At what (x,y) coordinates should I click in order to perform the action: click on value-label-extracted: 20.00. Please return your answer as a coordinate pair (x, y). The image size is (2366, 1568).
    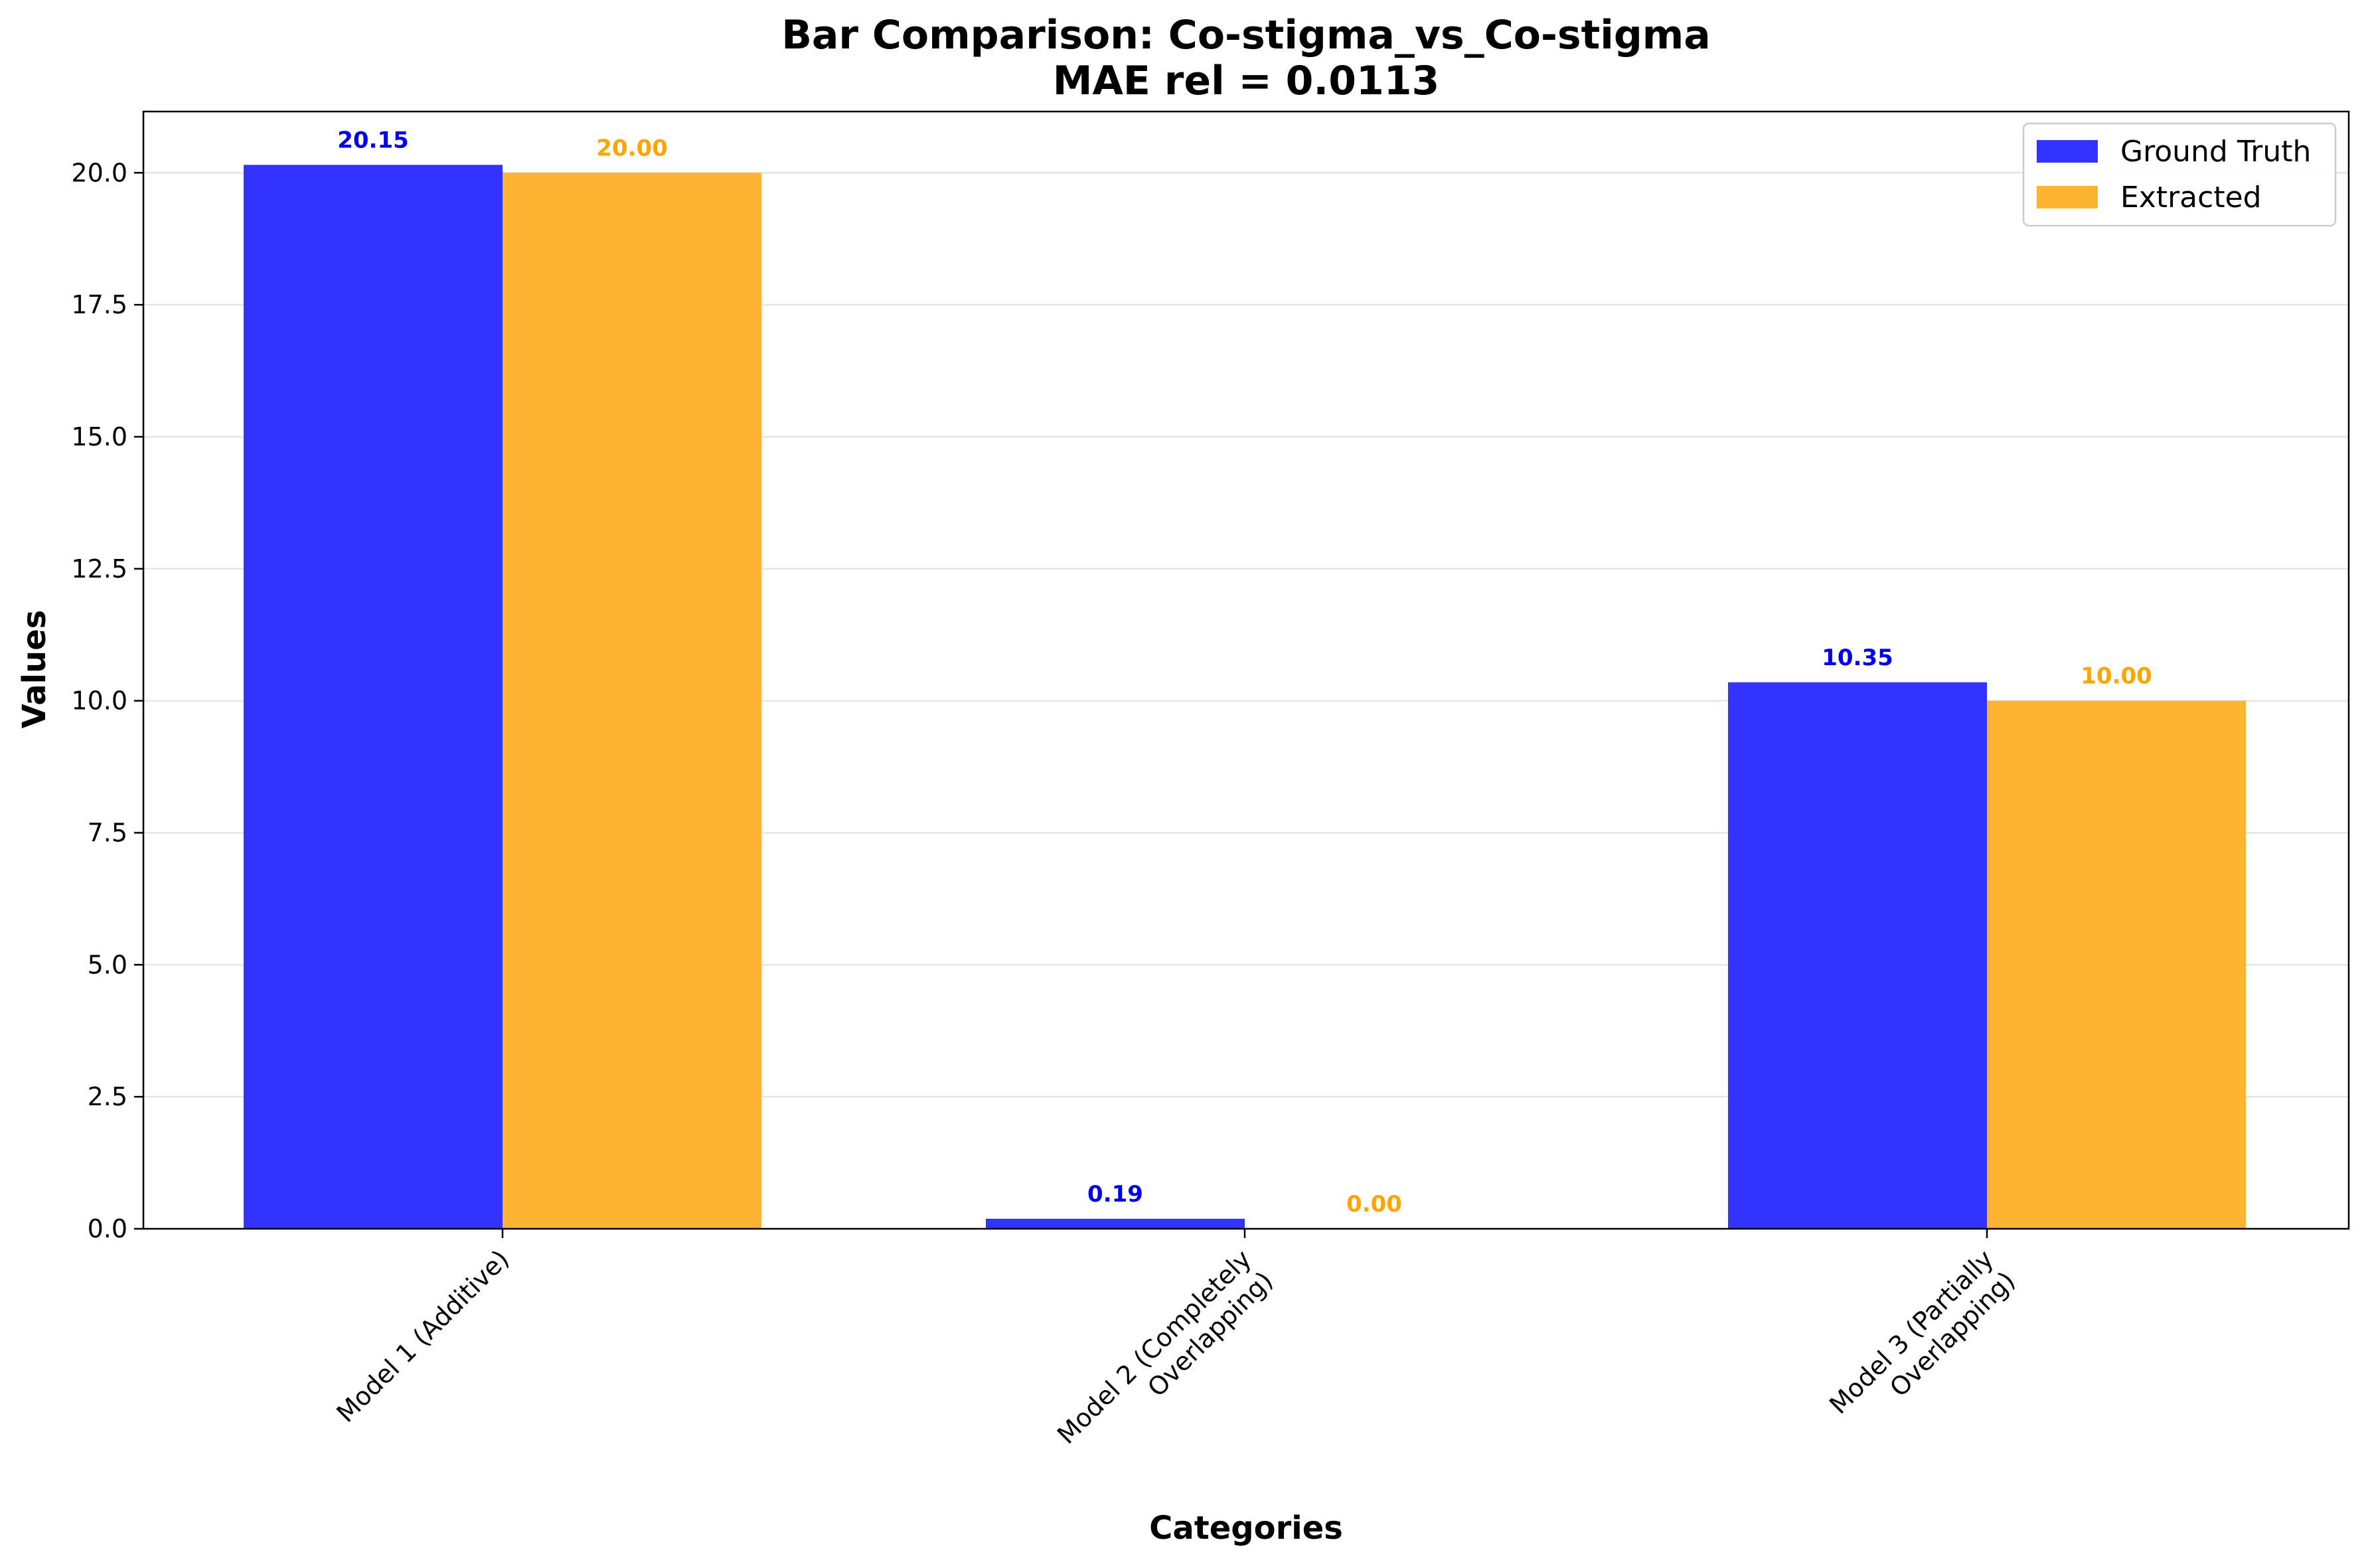
    Looking at the image, I should click on (632, 148).